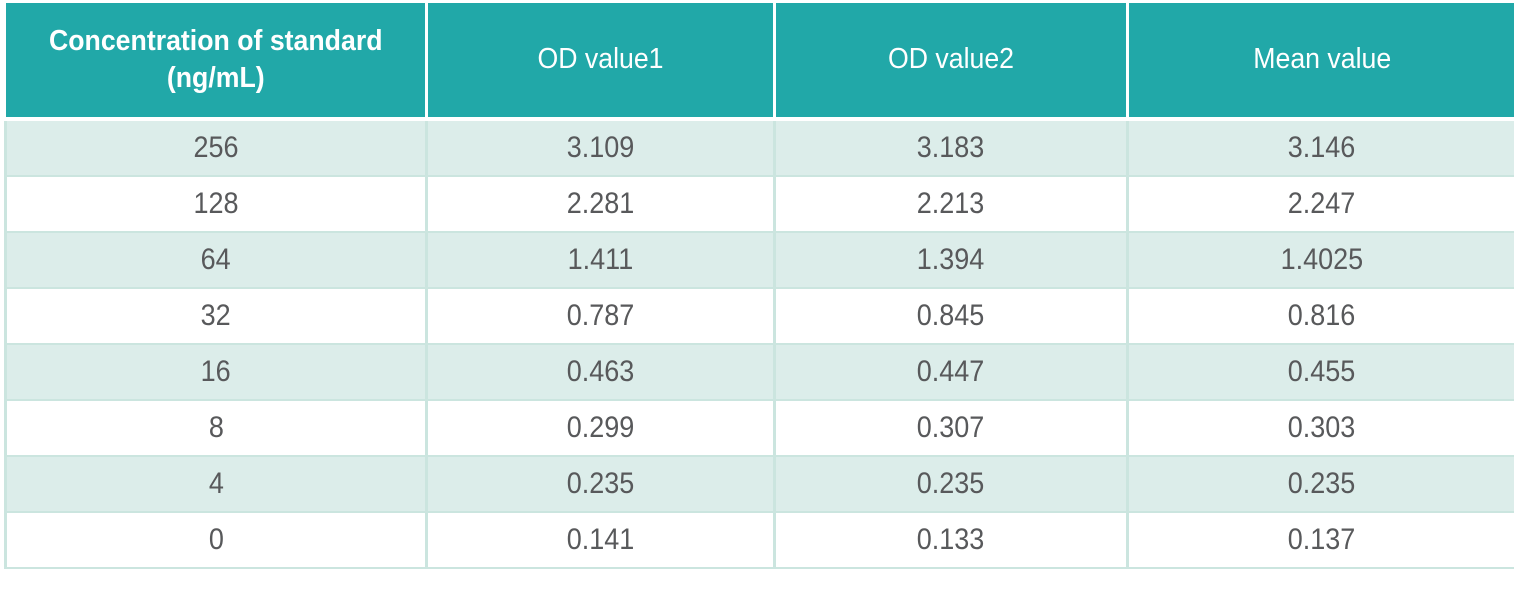 The image size is (1514, 594). What do you see at coordinates (216, 372) in the screenshot?
I see `cell-concentration: 16` at bounding box center [216, 372].